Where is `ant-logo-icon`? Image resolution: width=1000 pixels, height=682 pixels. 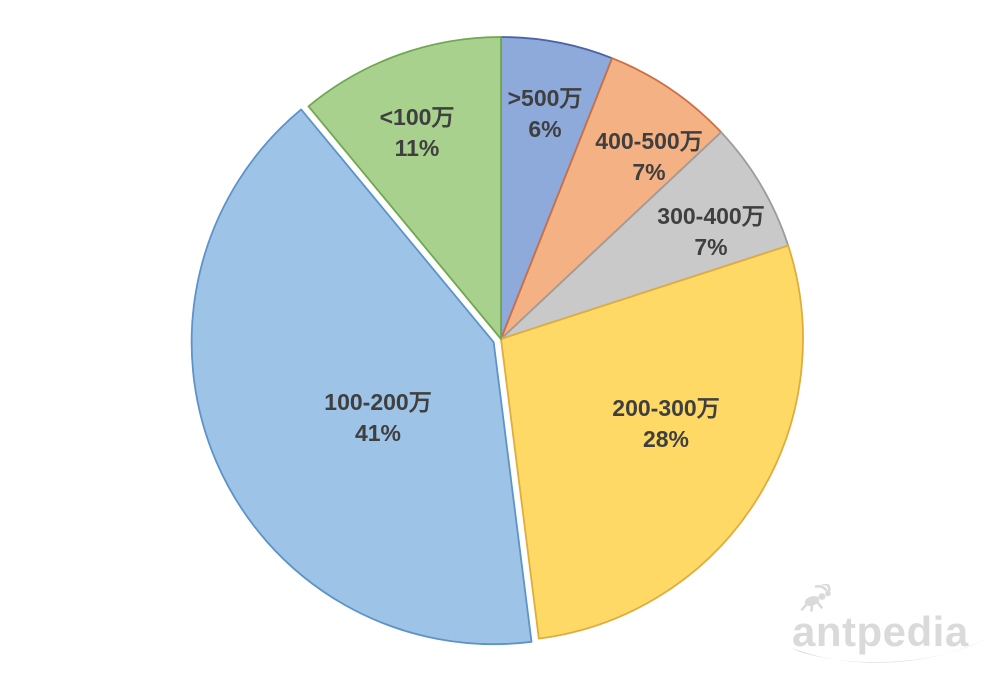 ant-logo-icon is located at coordinates (815, 598).